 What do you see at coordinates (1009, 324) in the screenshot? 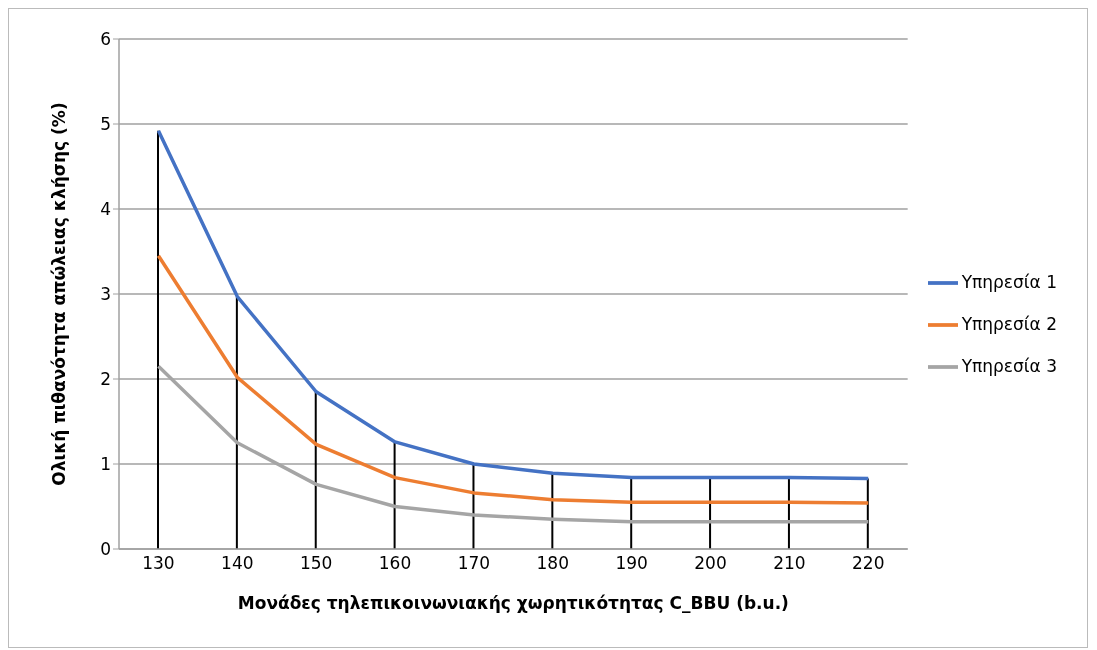
I see `legend-label: Υπηρεσία 2` at bounding box center [1009, 324].